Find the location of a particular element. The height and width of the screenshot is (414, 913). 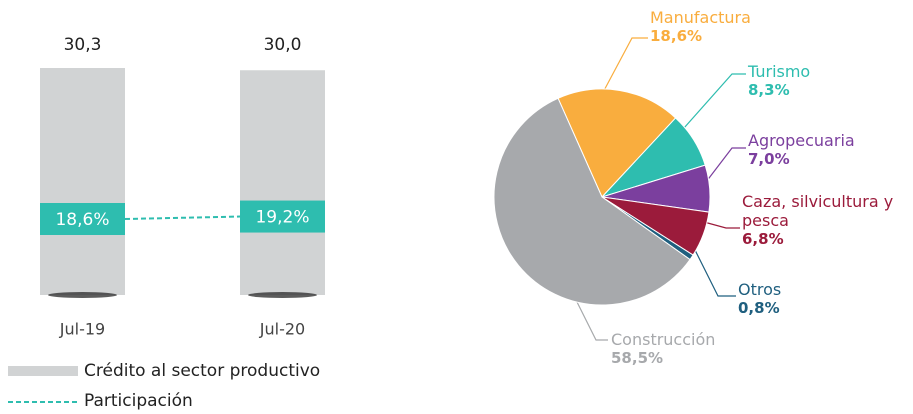

pie-label: Construcción 58,5% is located at coordinates (691, 349).